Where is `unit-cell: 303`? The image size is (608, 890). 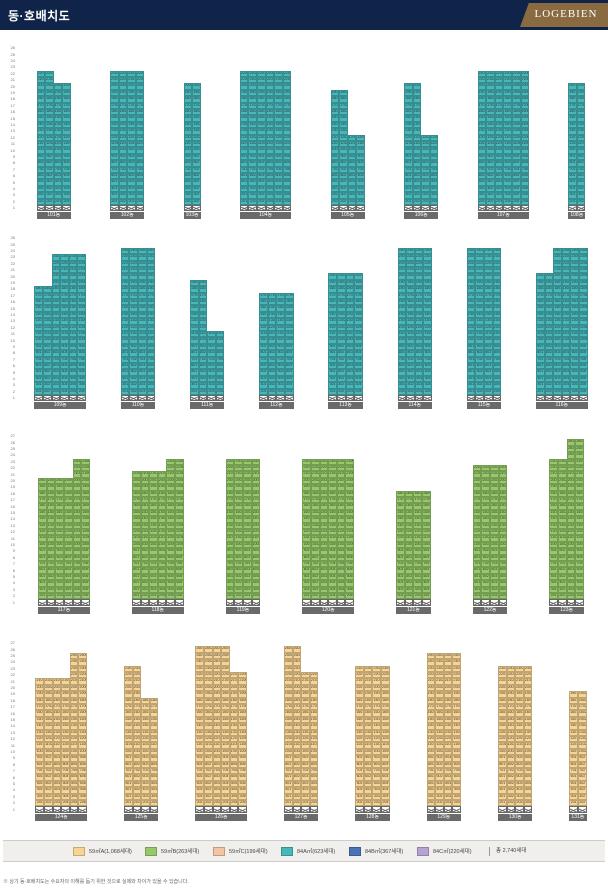
unit-cell: 303 is located at coordinates (499, 195).